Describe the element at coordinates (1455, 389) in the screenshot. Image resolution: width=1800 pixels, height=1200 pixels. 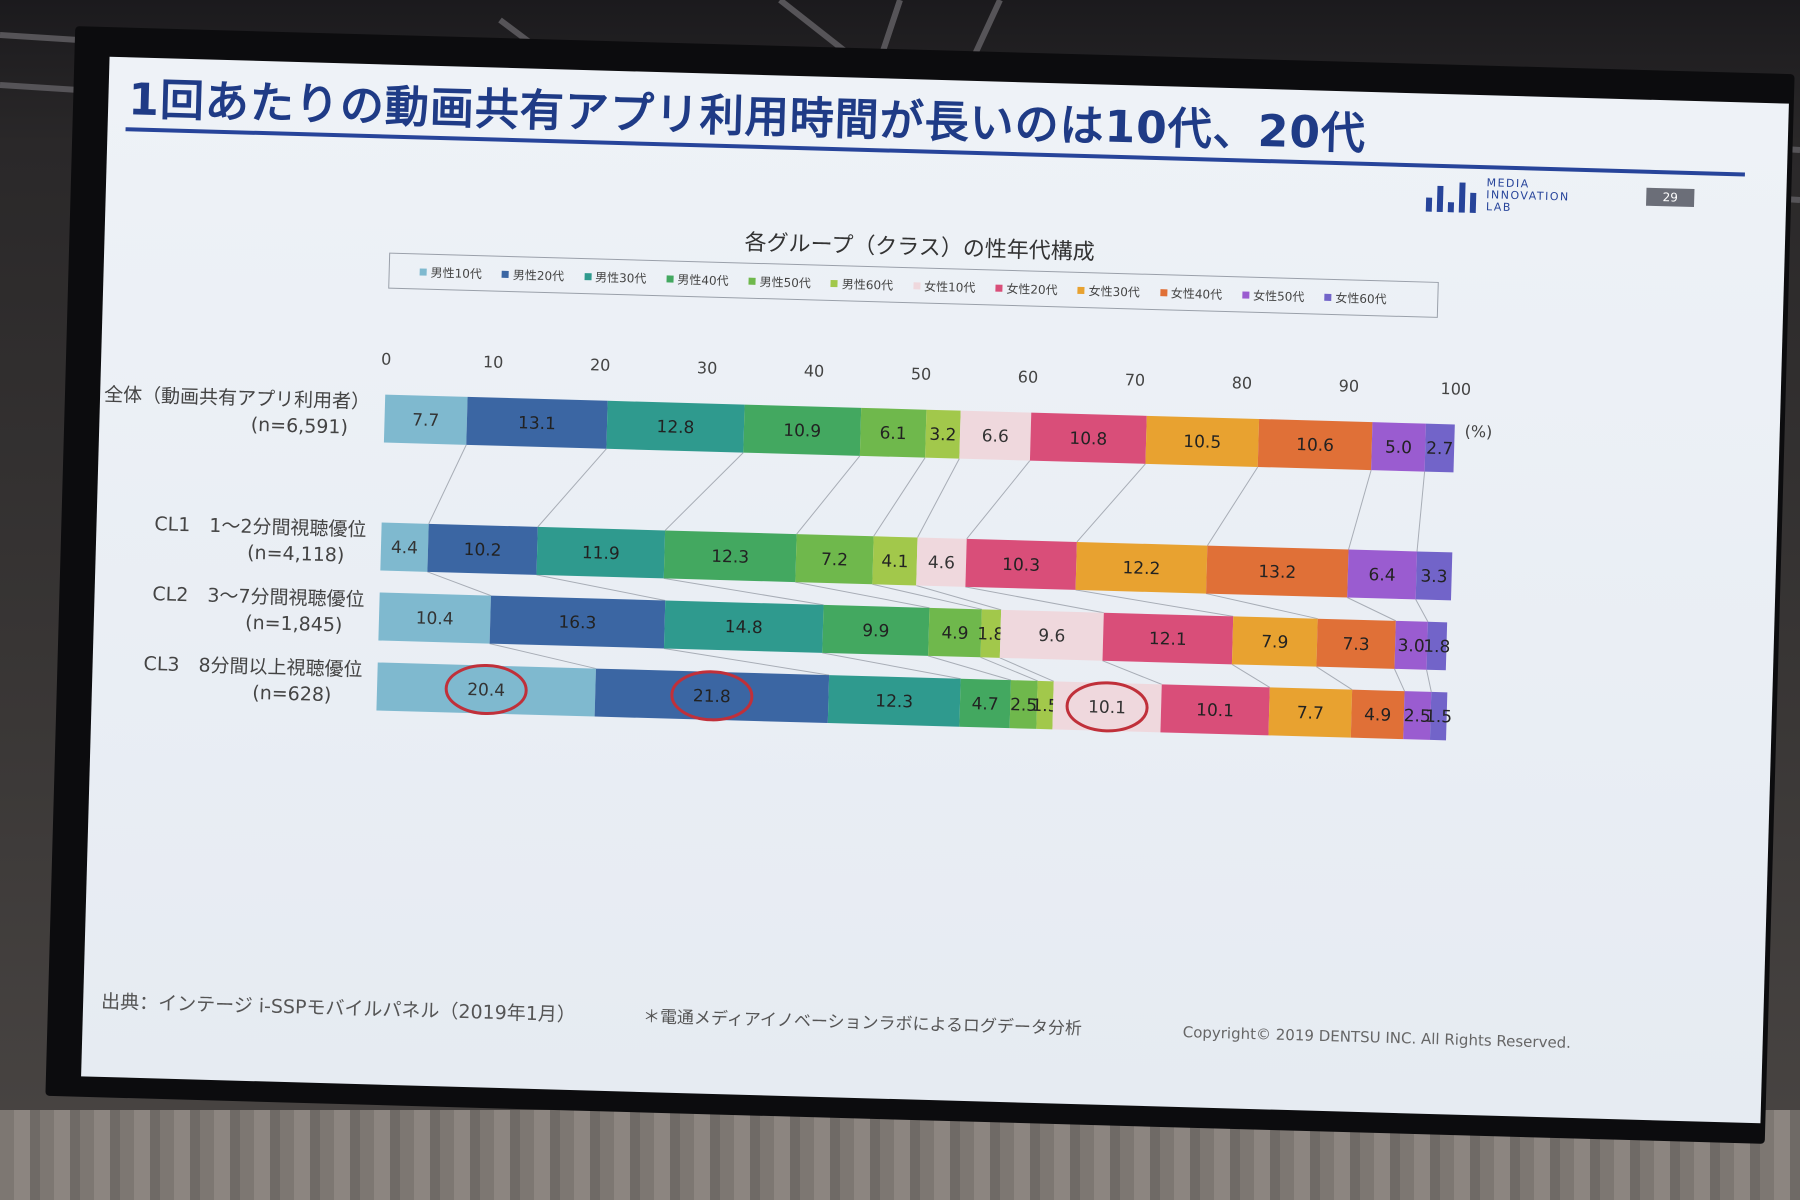
I see `x-tick-label: 100` at that location.